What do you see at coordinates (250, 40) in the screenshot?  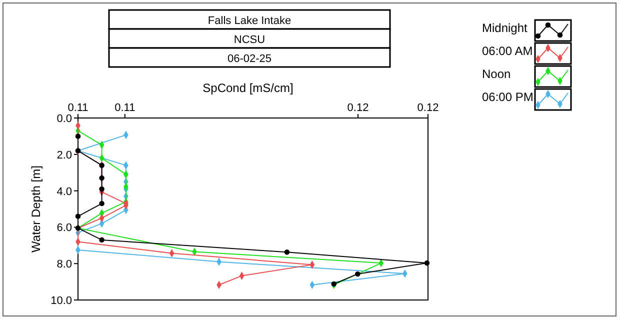 I see `chart-subtitle: NCSU` at bounding box center [250, 40].